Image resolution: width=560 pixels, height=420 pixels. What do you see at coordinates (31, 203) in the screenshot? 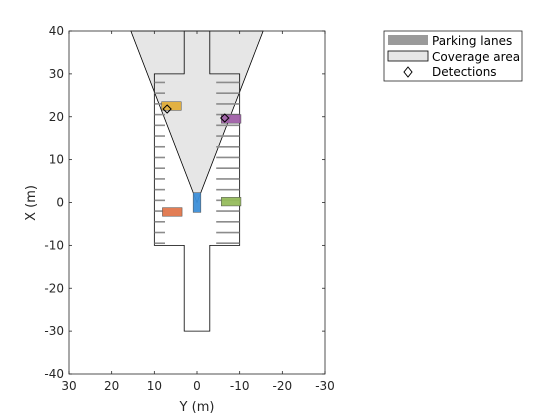
I see `y-axis-label: X (m)` at bounding box center [31, 203].